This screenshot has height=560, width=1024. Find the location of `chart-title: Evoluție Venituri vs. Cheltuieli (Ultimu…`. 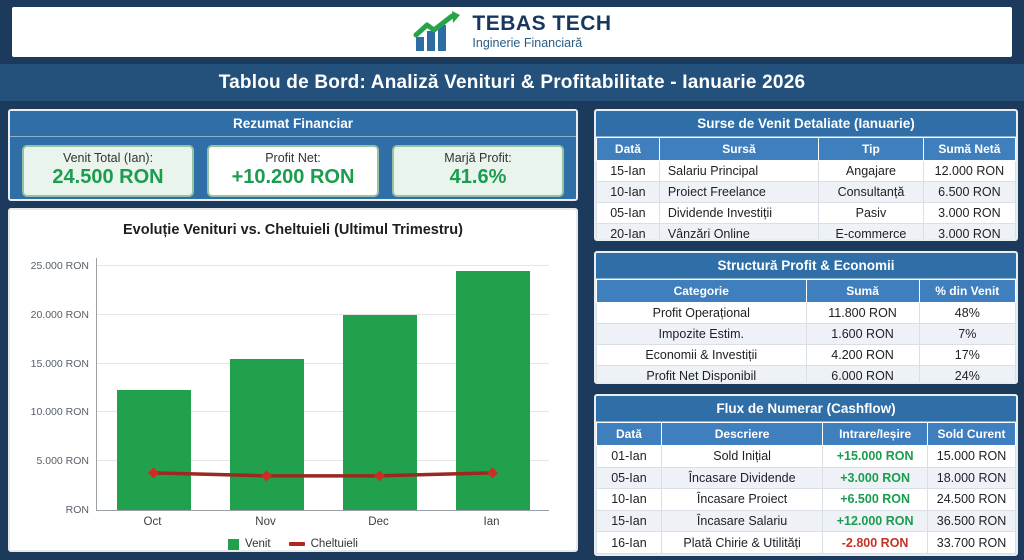

chart-title: Evoluție Venituri vs. Cheltuieli (Ultimu… is located at coordinates (292, 230).